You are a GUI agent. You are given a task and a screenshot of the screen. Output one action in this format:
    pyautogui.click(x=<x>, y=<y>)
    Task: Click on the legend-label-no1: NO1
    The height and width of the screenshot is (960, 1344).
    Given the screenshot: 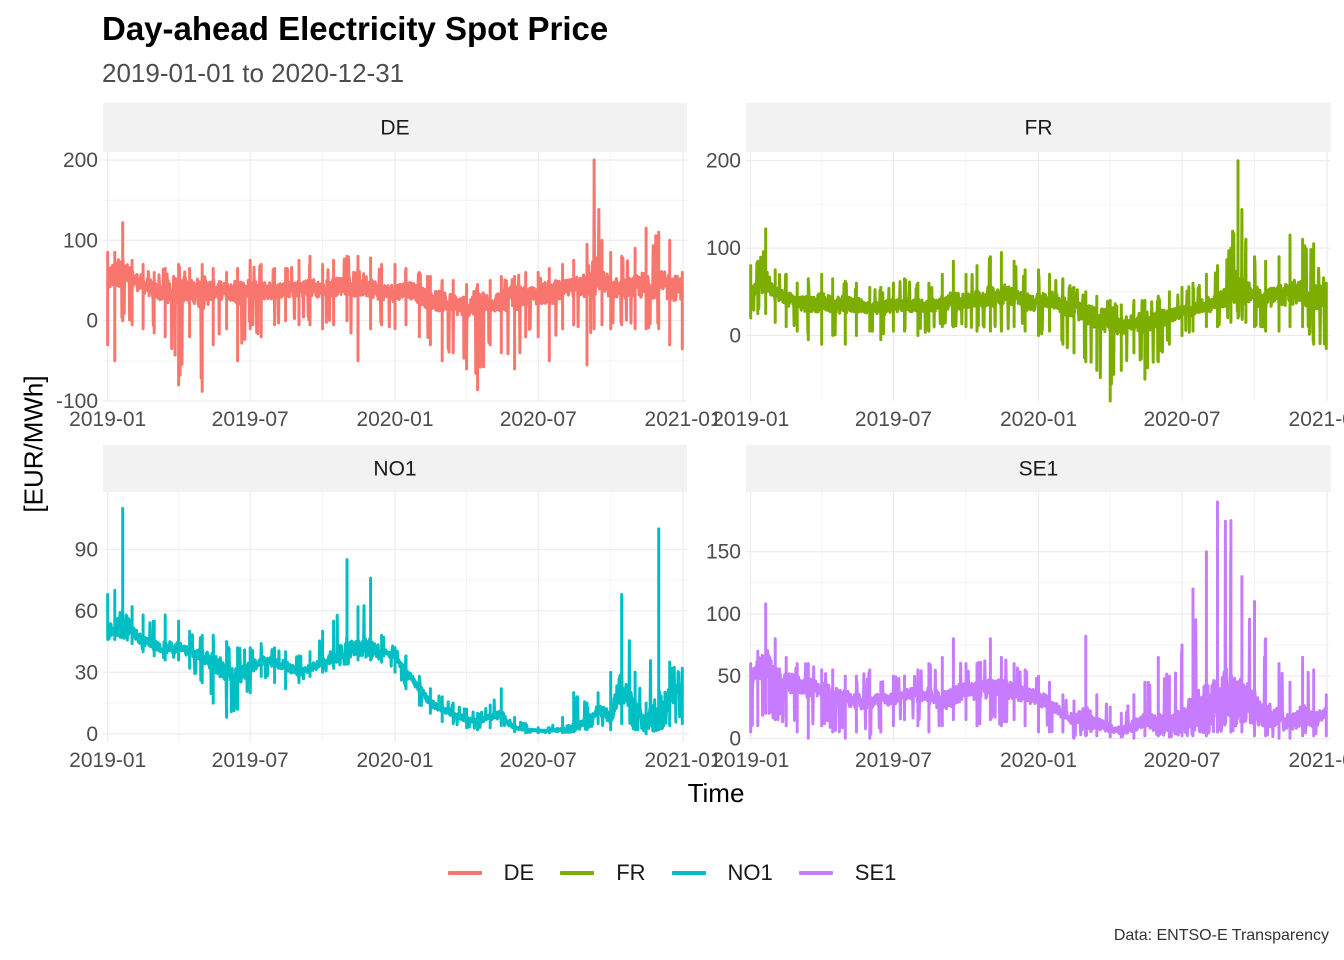 What is the action you would take?
    pyautogui.click(x=750, y=872)
    